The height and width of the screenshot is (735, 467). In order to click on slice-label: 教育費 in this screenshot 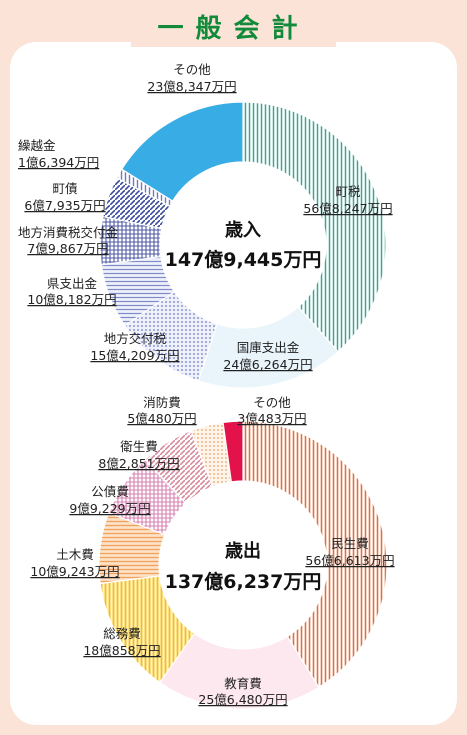, I will do `click(243, 683)`.